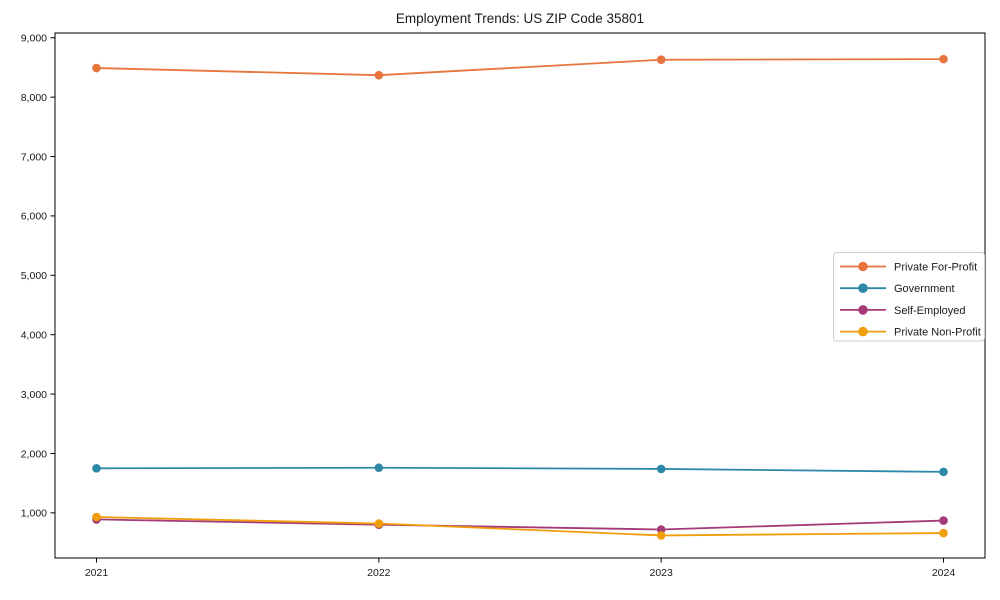 The image size is (1000, 600). What do you see at coordinates (379, 573) in the screenshot?
I see `x-tick-label: 2022` at bounding box center [379, 573].